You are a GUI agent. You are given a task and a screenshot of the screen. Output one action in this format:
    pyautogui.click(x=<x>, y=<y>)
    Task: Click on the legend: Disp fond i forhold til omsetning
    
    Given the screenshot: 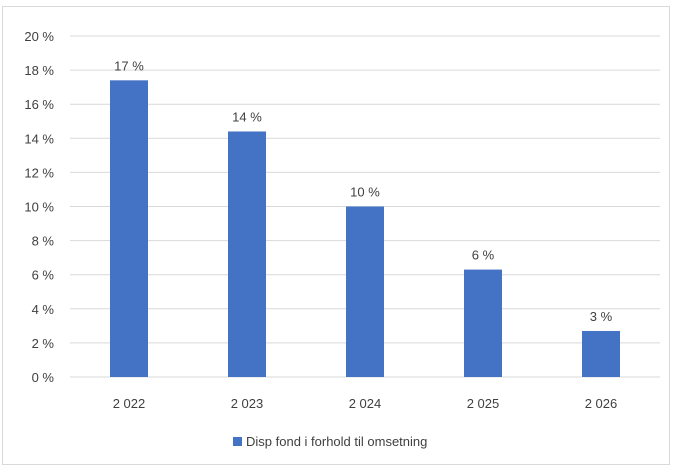 What is the action you would take?
    pyautogui.click(x=330, y=441)
    